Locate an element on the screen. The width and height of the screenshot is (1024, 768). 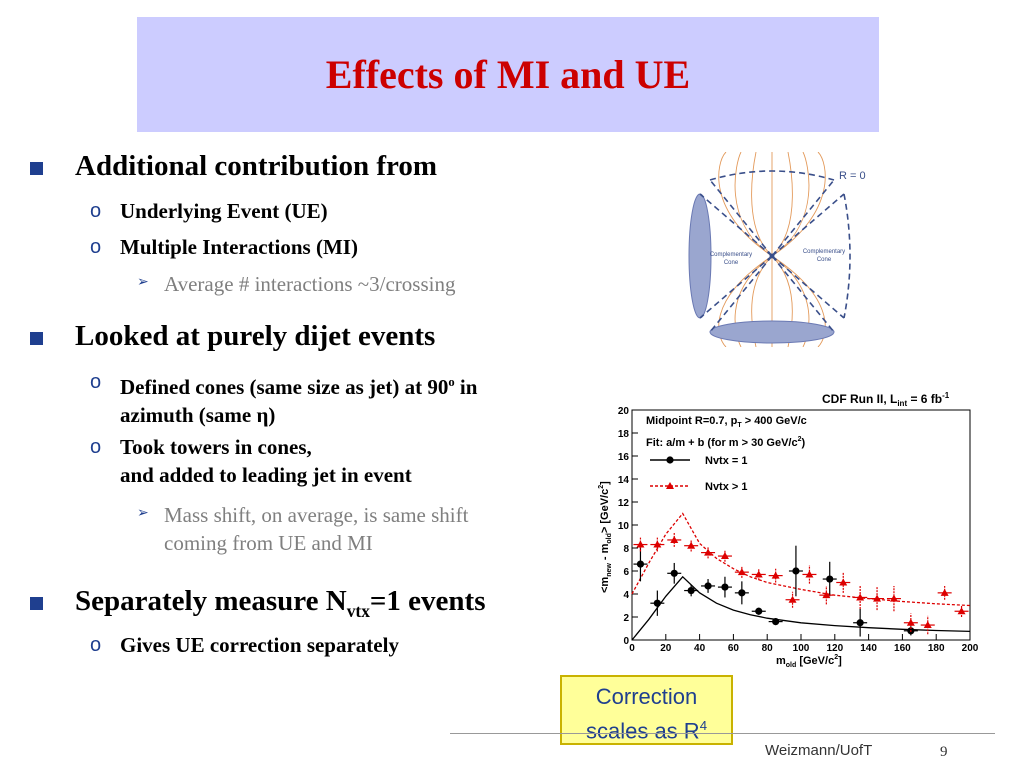
bullet-text: Looked at purely dijet events is located at coordinates (255, 336).